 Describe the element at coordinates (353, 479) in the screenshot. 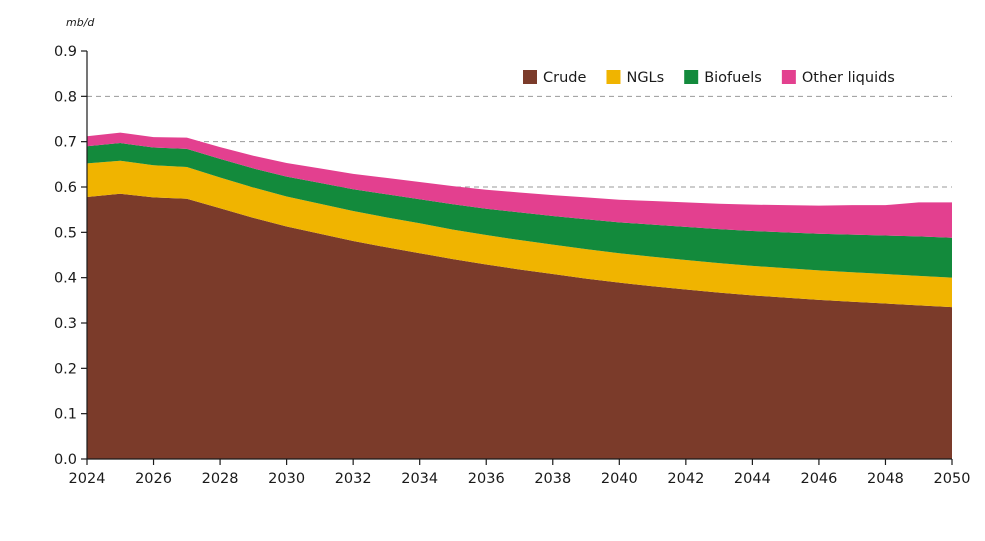

I see `x-tick-label: 2032` at that location.